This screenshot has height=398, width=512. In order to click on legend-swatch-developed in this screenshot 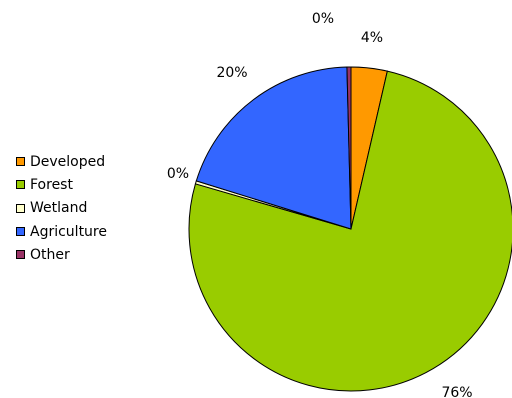, I will do `click(20, 162)`.